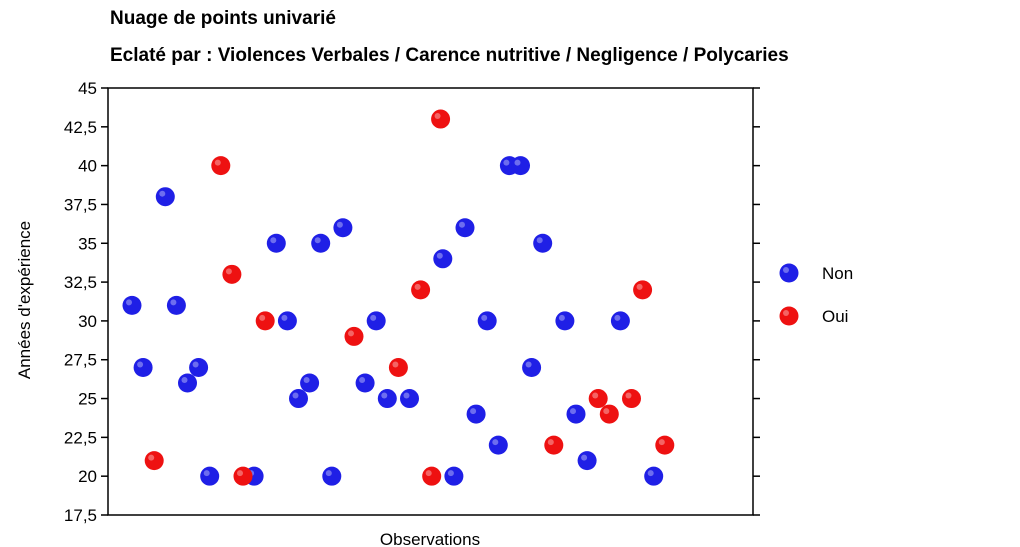 The width and height of the screenshot is (1020, 547). Describe the element at coordinates (430, 538) in the screenshot. I see `x-axis-label: Observations` at that location.